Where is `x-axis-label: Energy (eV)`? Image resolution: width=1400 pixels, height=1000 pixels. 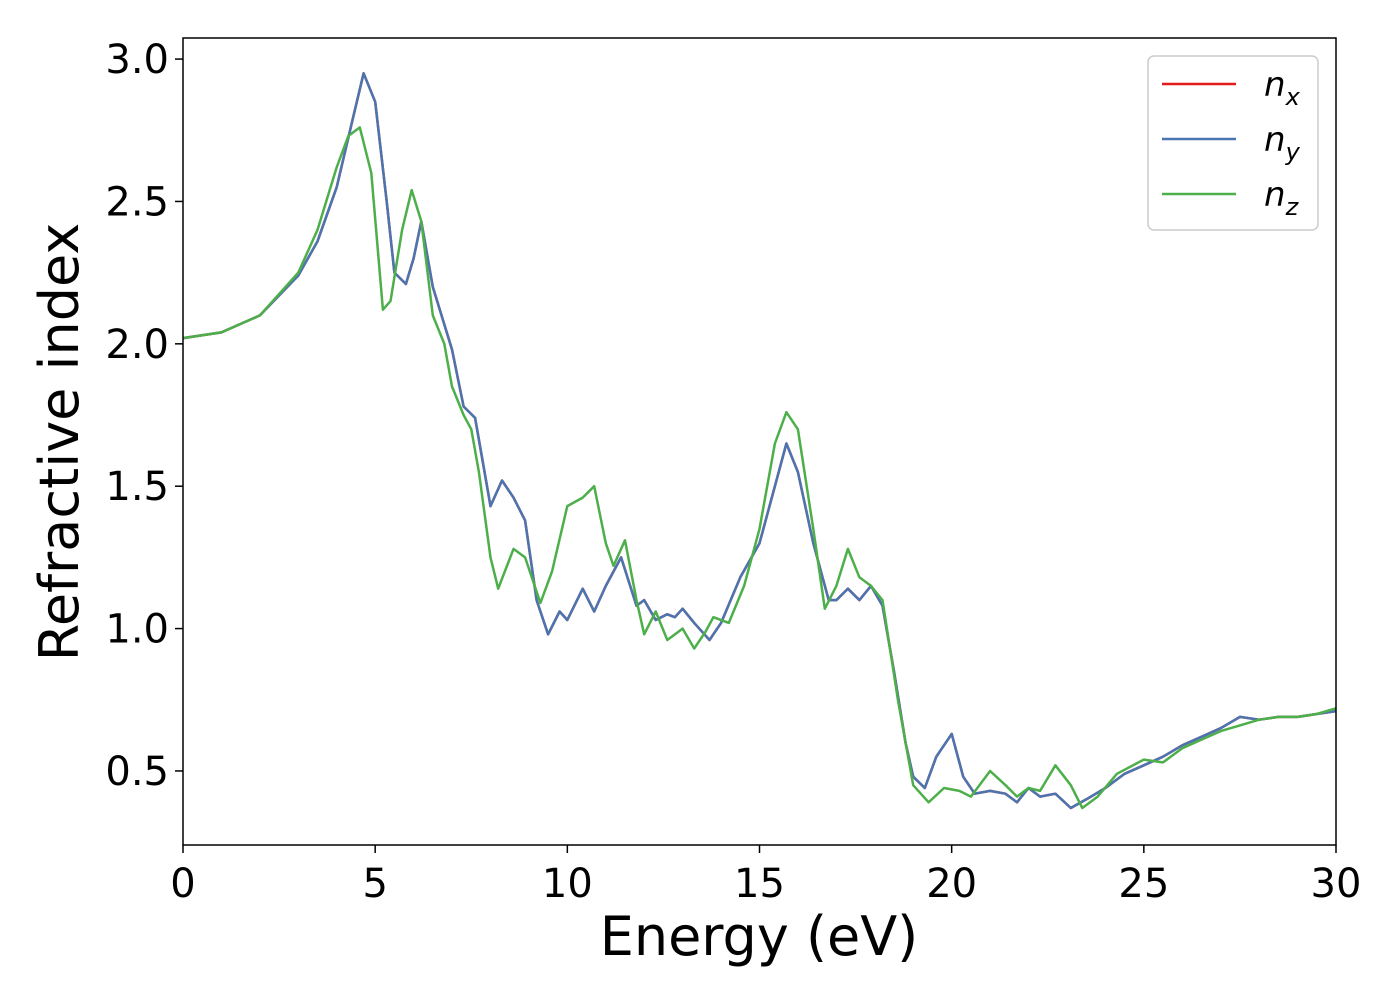 x-axis-label: Energy (eV) is located at coordinates (759, 936).